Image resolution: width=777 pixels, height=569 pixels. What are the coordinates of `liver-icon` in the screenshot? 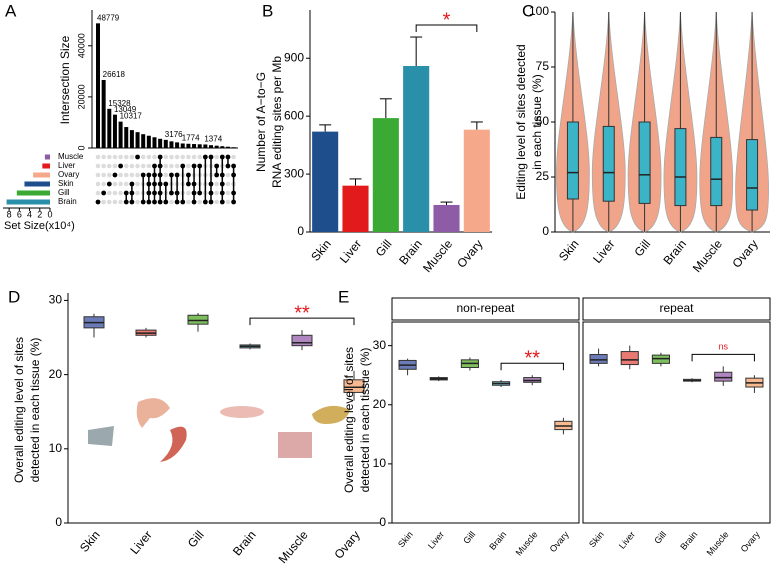 It's located at (153, 413).